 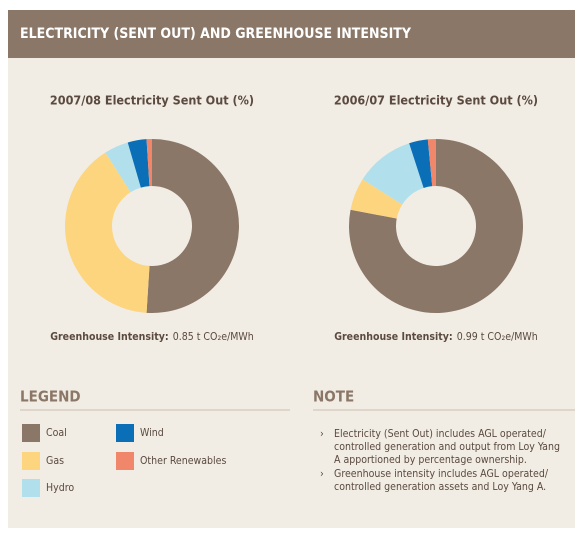 What do you see at coordinates (183, 337) in the screenshot?
I see `intensity-value: 0.85` at bounding box center [183, 337].